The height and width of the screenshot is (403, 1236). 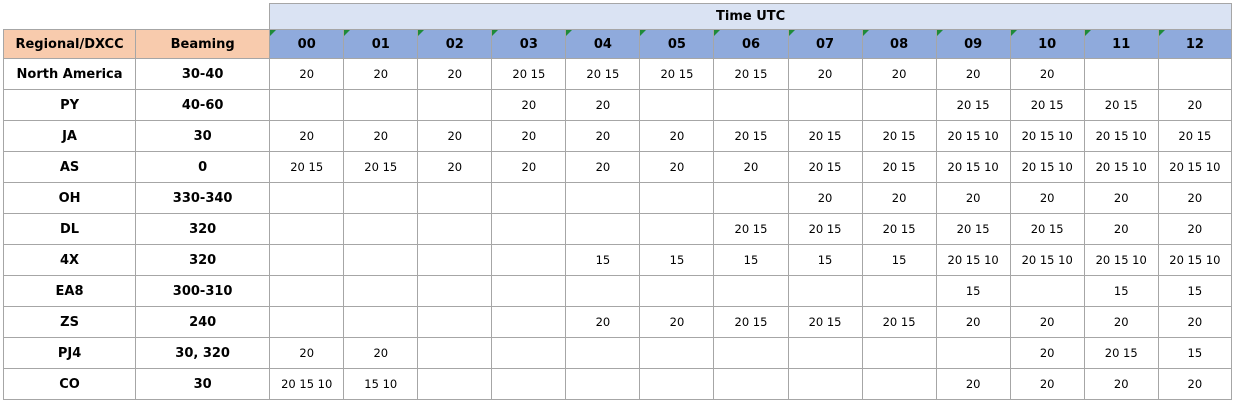 What do you see at coordinates (825, 44) in the screenshot?
I see `hour-header-07: 07` at bounding box center [825, 44].